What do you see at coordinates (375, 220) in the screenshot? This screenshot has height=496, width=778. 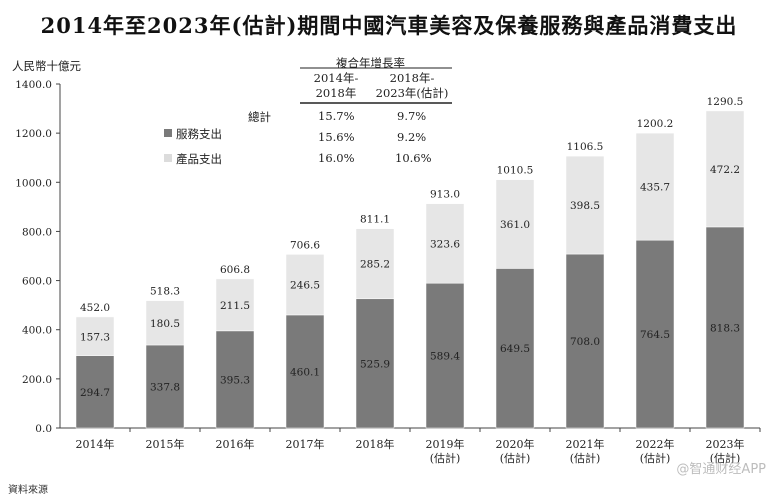 I see `data-label-total: 811.1` at bounding box center [375, 220].